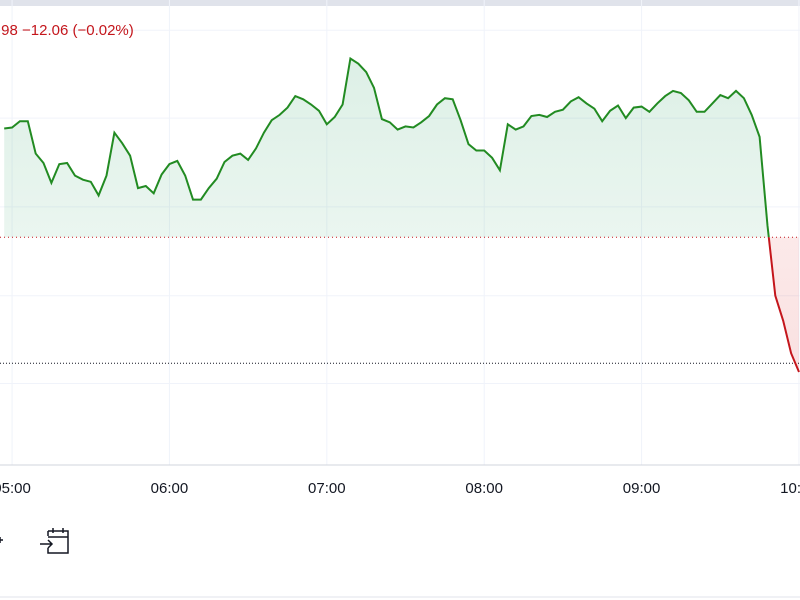 The height and width of the screenshot is (600, 800). Describe the element at coordinates (67, 30) in the screenshot. I see `price-header: .98 −12.06 (−0.02%)` at that location.